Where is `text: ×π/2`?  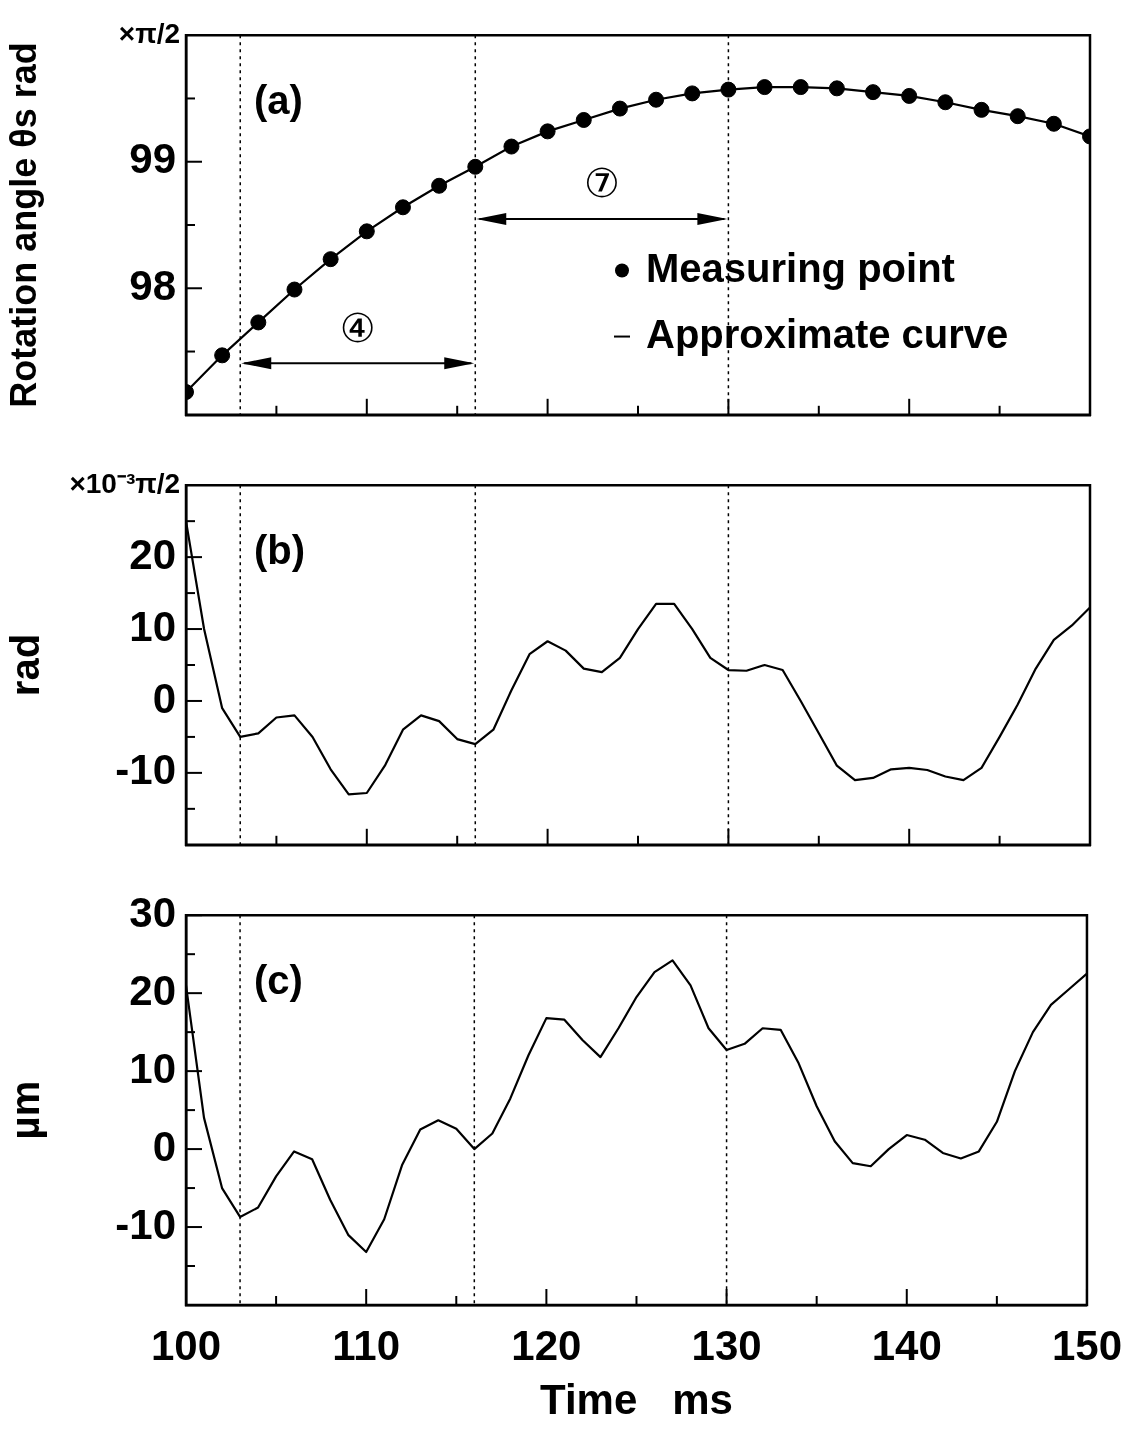 text: ×π/2 is located at coordinates (149, 33).